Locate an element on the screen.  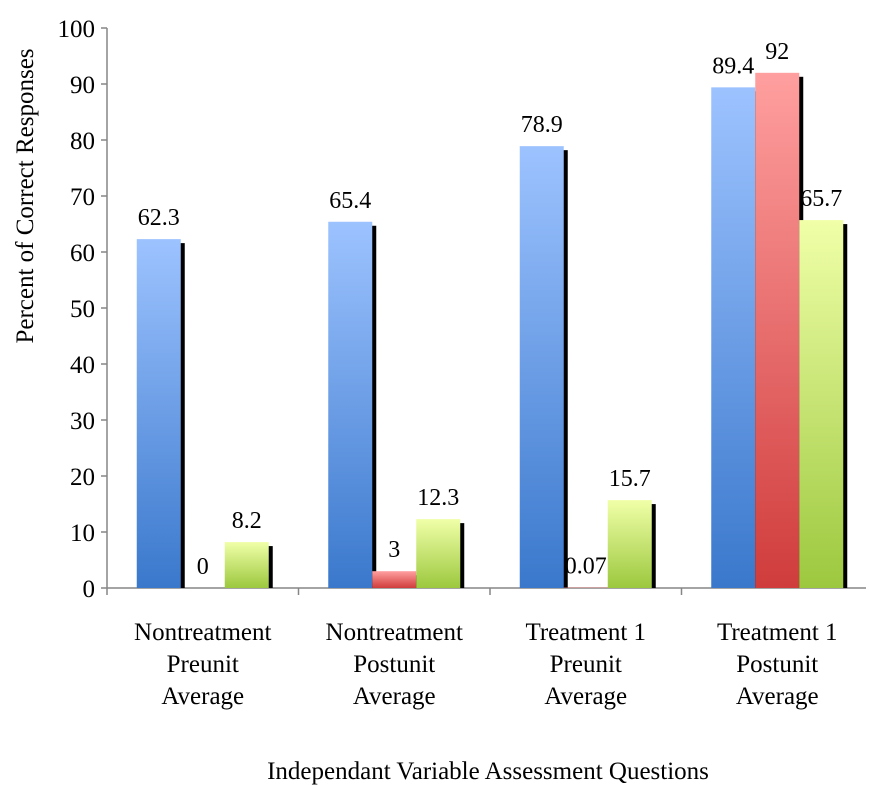
data-label: 89.4 is located at coordinates (733, 66).